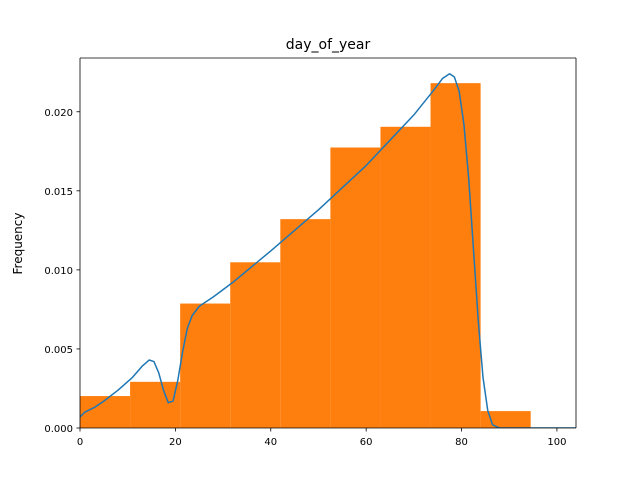 This screenshot has height=480, width=640. What do you see at coordinates (58, 429) in the screenshot?
I see `y-tick-label: 0.000` at bounding box center [58, 429].